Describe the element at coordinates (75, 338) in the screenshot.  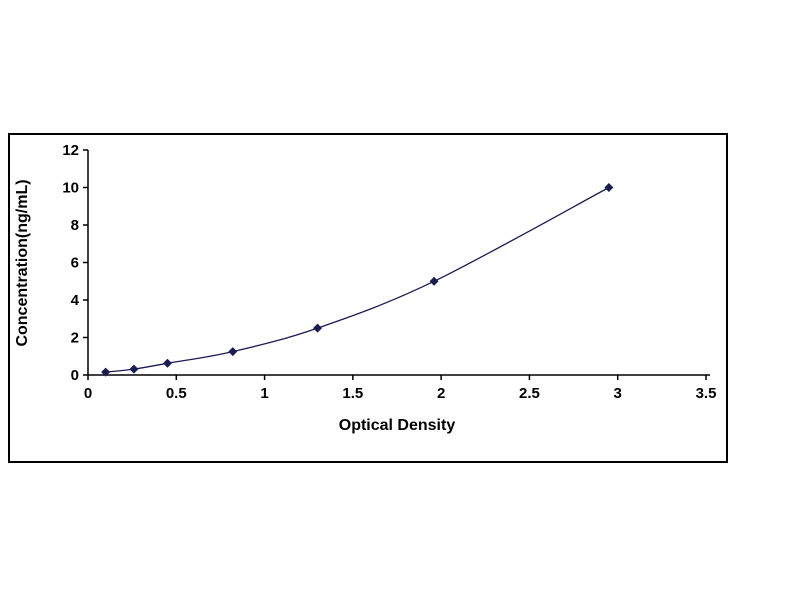
I see `y-tick-label: 2` at that location.